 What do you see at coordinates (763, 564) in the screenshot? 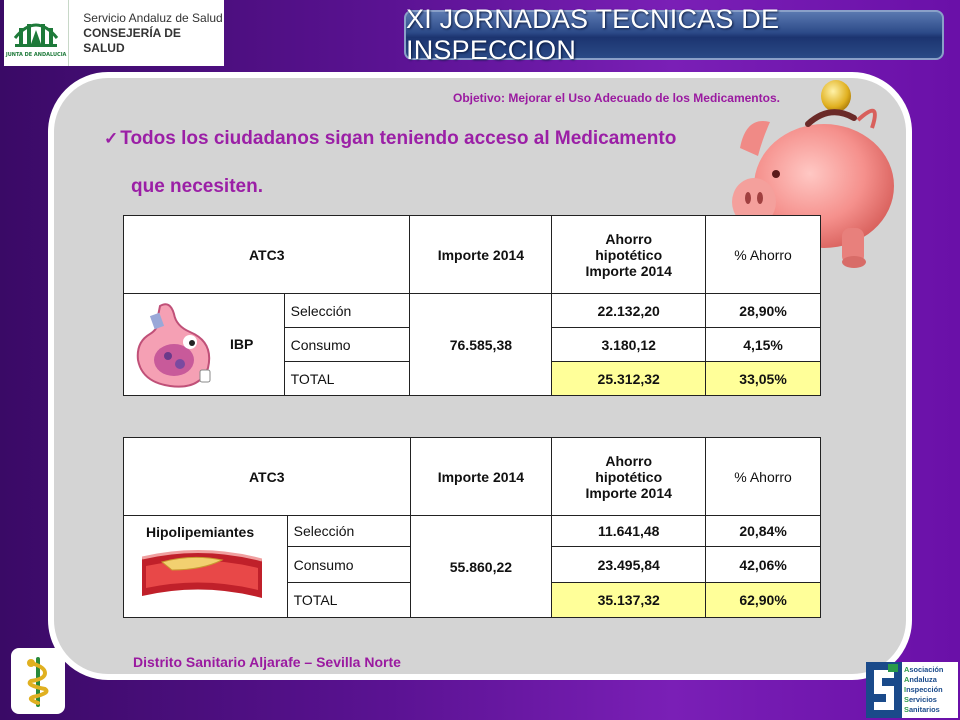
I see `pct-value: 42,06%` at bounding box center [763, 564].